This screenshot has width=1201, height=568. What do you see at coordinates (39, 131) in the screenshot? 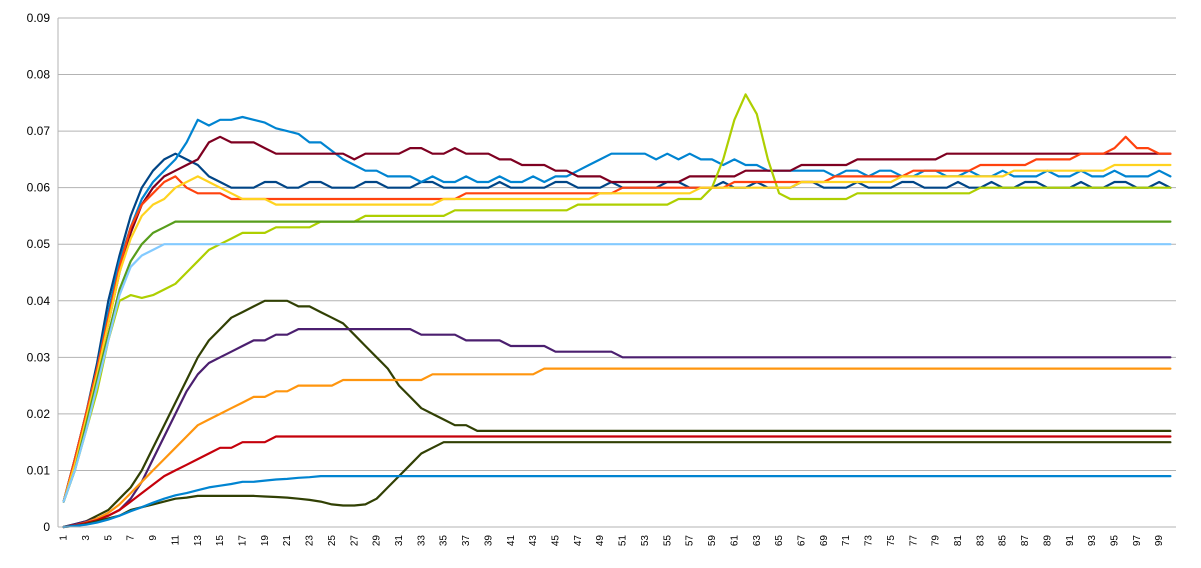
I see `y-tick-label: 0.07` at bounding box center [39, 131].